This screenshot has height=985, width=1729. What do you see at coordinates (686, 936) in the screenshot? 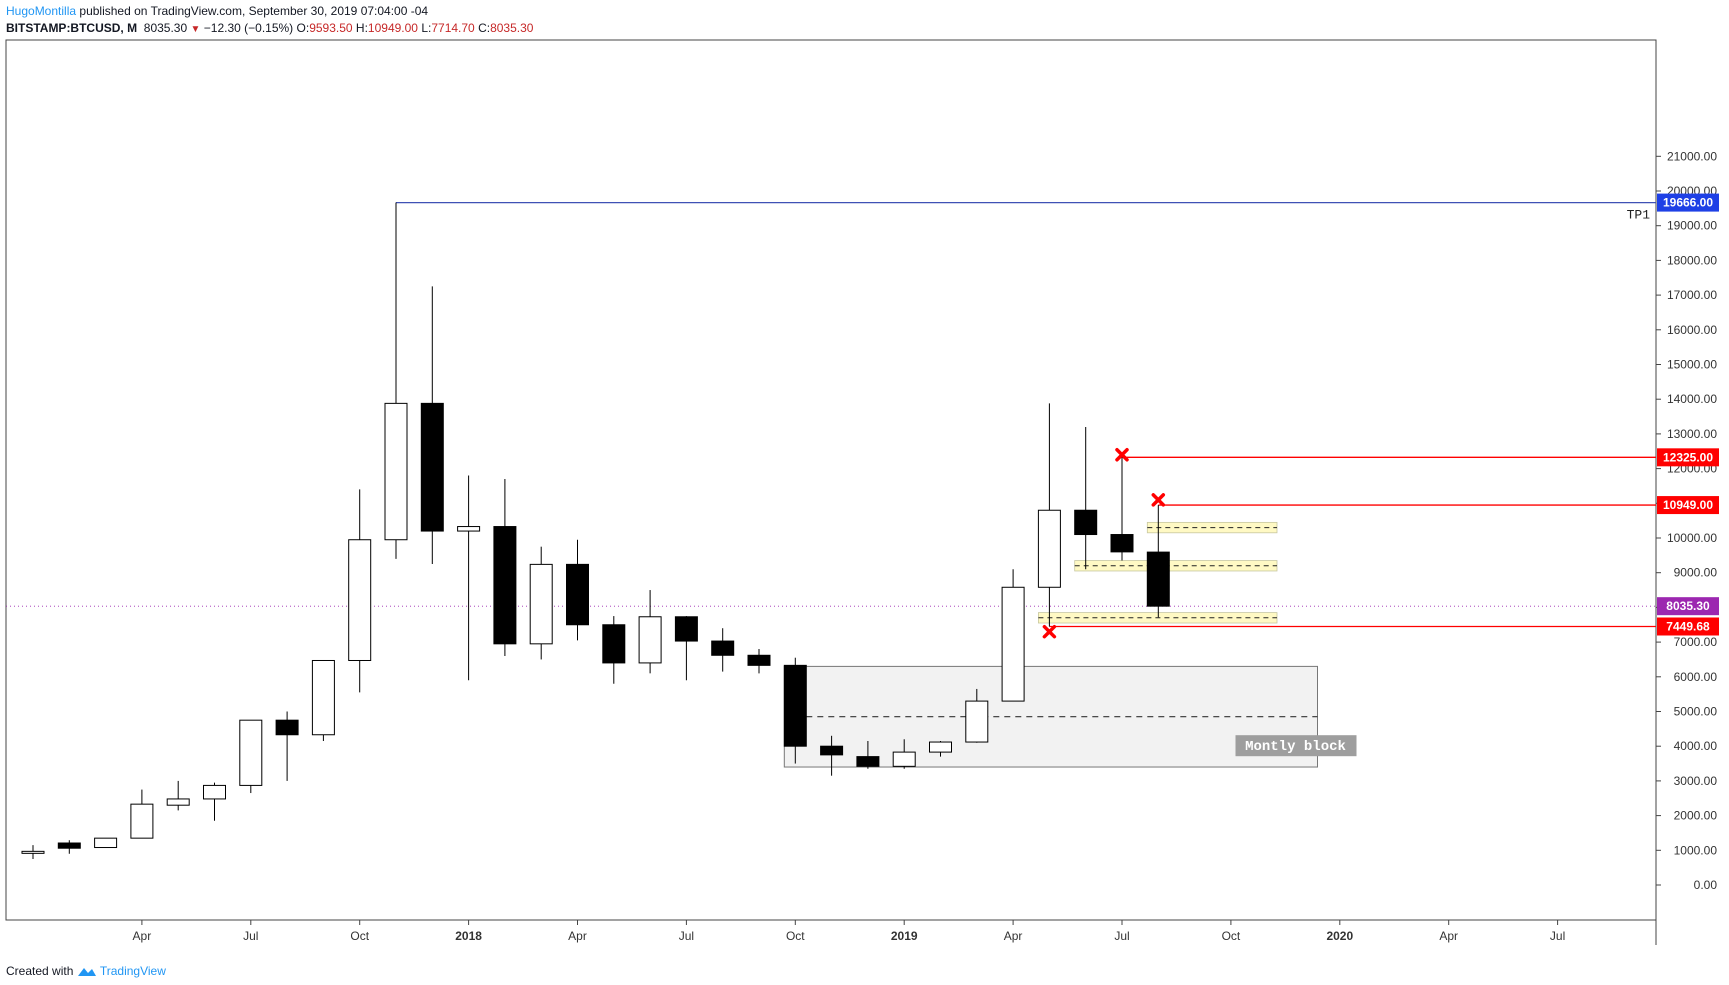
I see `x-tick-label-5: Jul` at bounding box center [686, 936].